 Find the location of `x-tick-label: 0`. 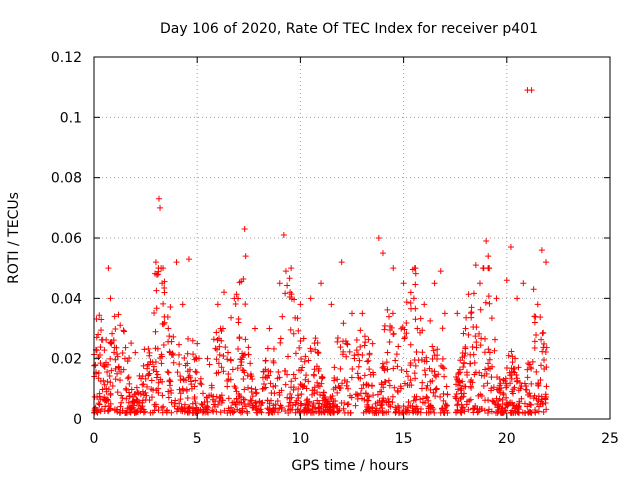

x-tick-label: 0 is located at coordinates (94, 439).